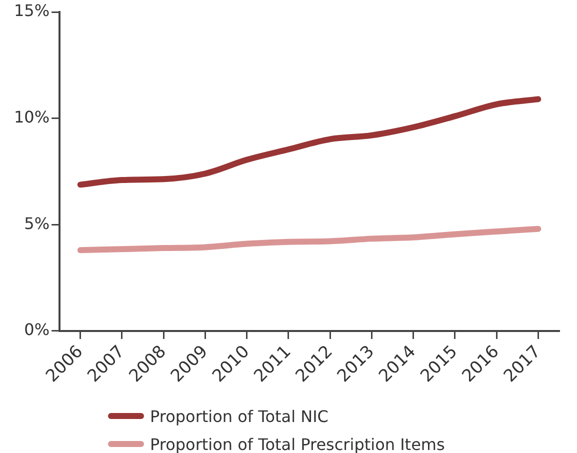  Describe the element at coordinates (37, 223) in the screenshot. I see `y-tick-label: 5%` at that location.